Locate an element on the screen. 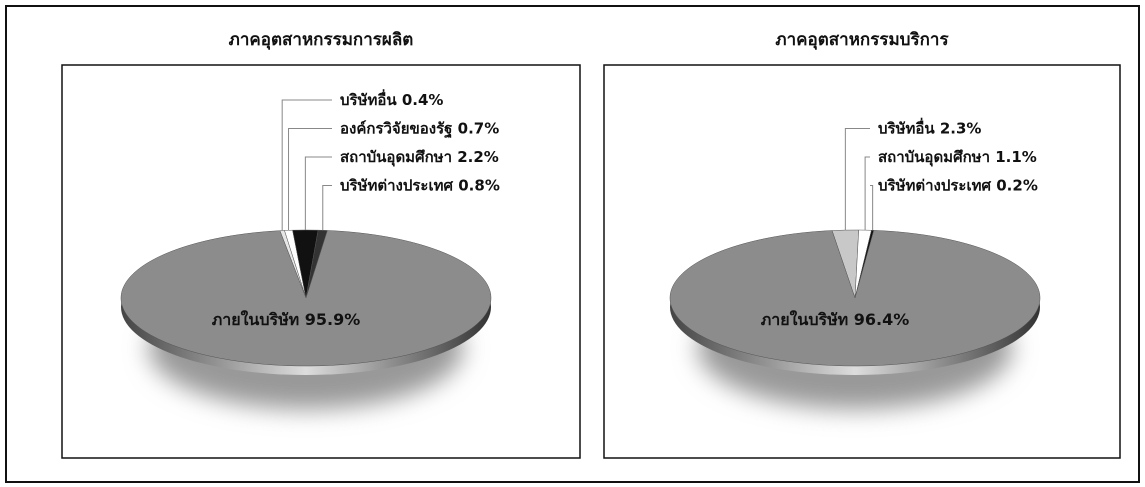 Image resolution: width=1145 pixels, height=487 pixels. slice-label: ภายในบริษัท 95.9% is located at coordinates (286, 319).